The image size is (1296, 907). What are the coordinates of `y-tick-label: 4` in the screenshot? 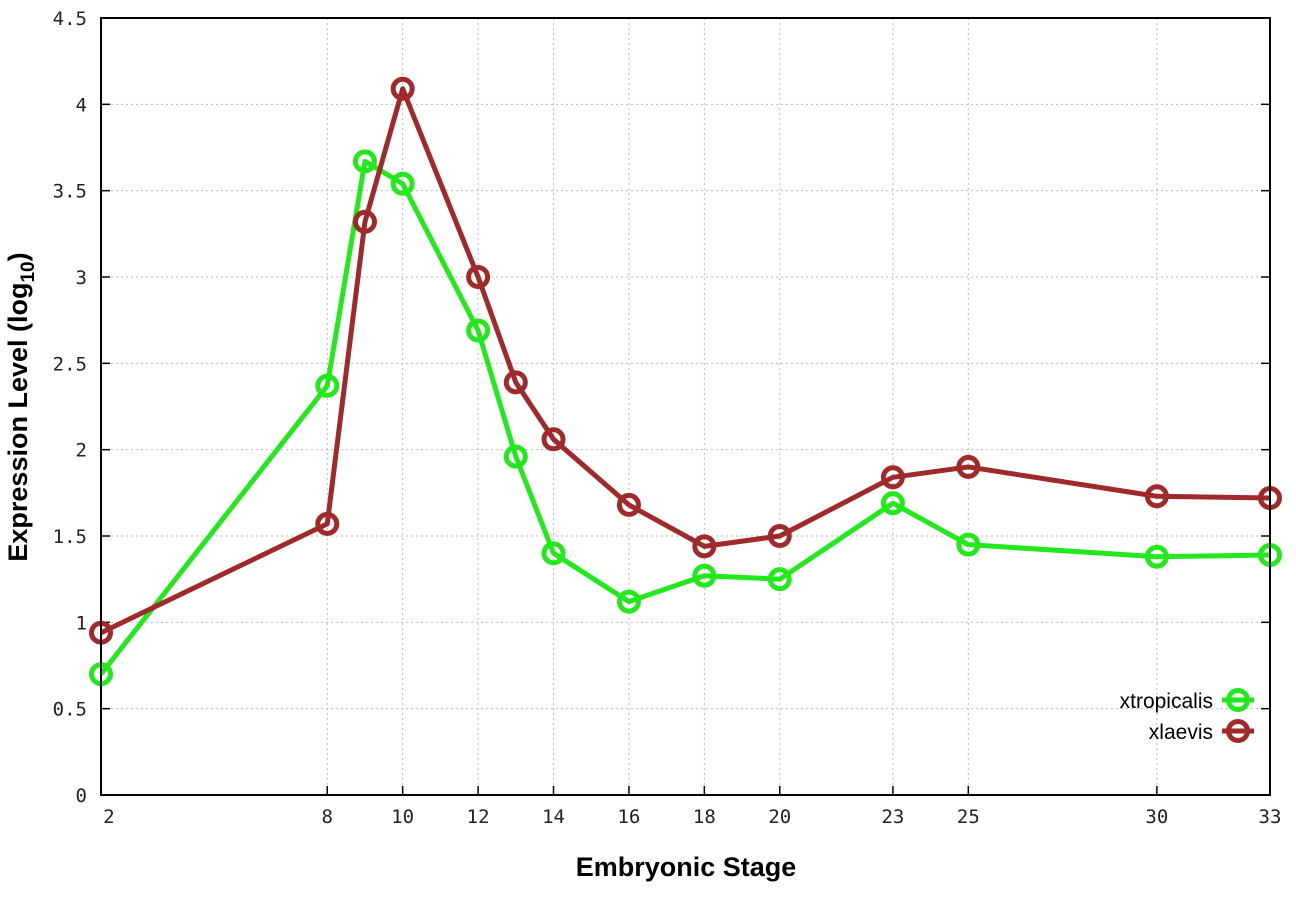 It's located at (81, 105).